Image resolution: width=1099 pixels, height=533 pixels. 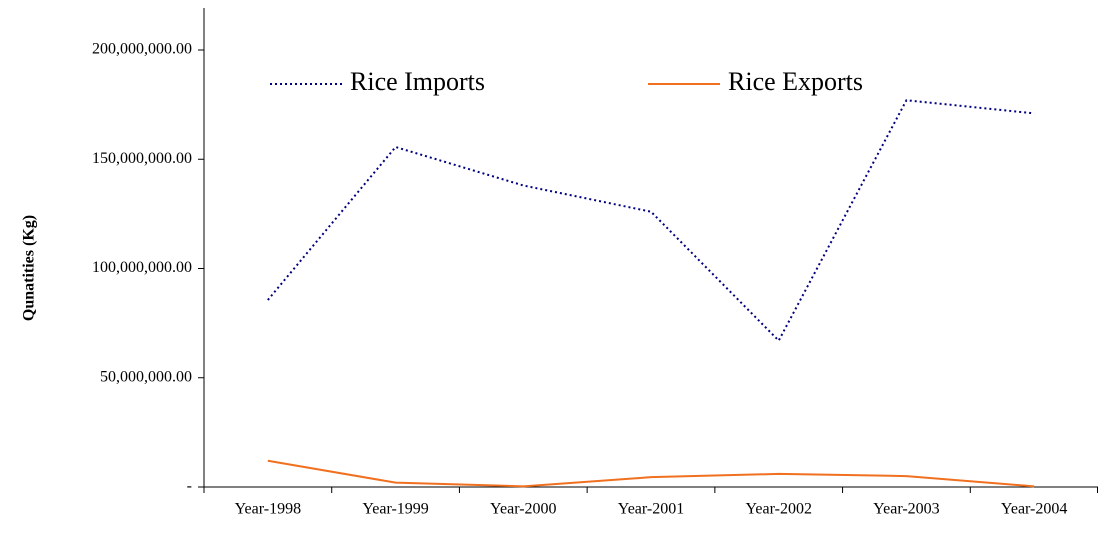 I want to click on y-tick-label: 150,000,000.00, so click(x=142, y=158).